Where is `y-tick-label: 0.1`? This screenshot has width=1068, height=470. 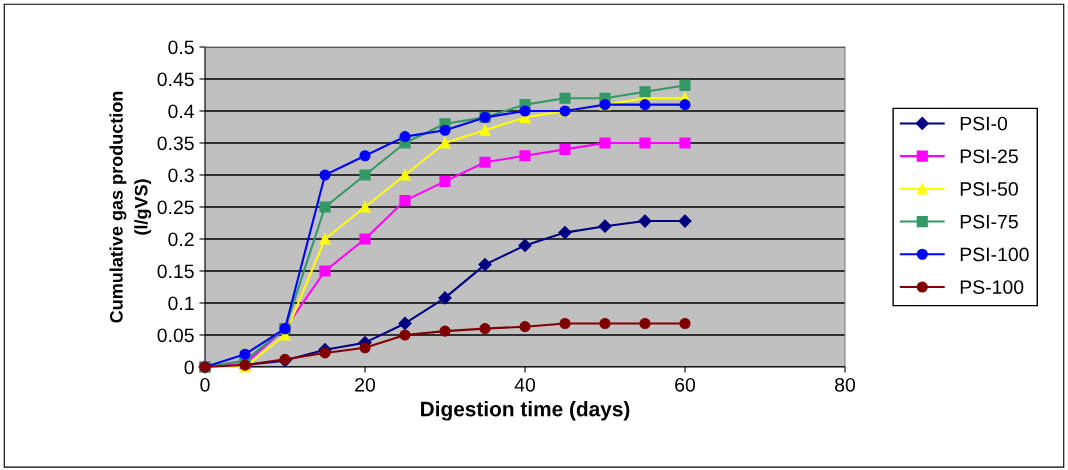
y-tick-label: 0.1 is located at coordinates (181, 303).